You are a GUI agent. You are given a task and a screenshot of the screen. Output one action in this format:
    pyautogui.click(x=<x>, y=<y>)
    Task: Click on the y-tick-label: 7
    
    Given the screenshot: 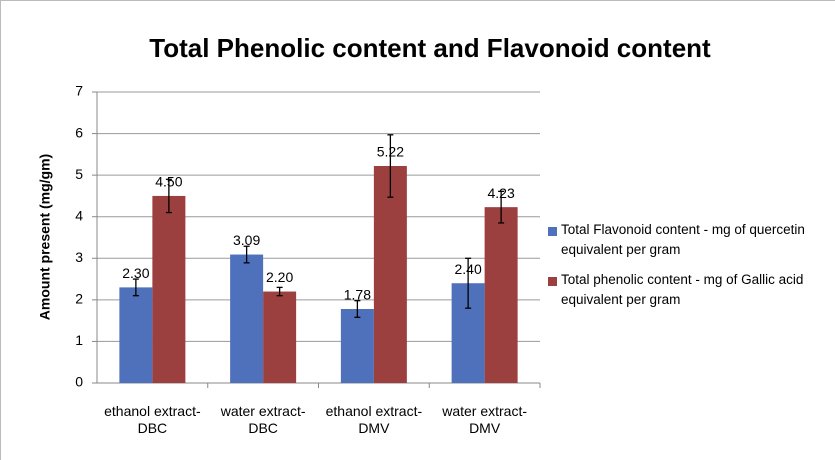 What is the action you would take?
    pyautogui.click(x=79, y=91)
    